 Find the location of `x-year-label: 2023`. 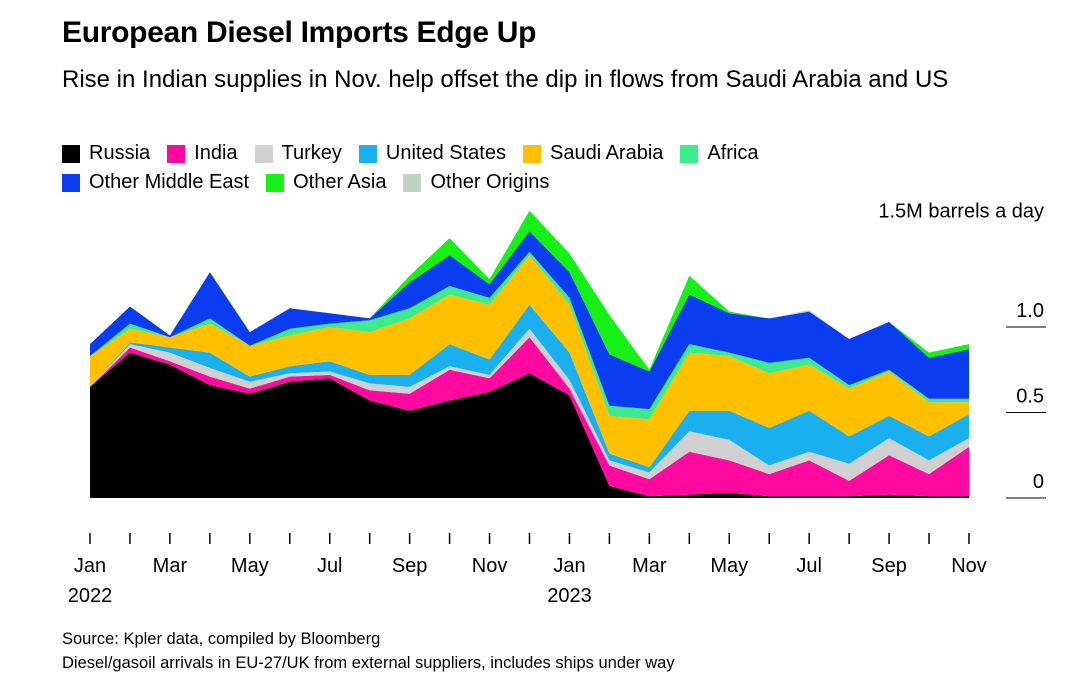

x-year-label: 2023 is located at coordinates (569, 596).